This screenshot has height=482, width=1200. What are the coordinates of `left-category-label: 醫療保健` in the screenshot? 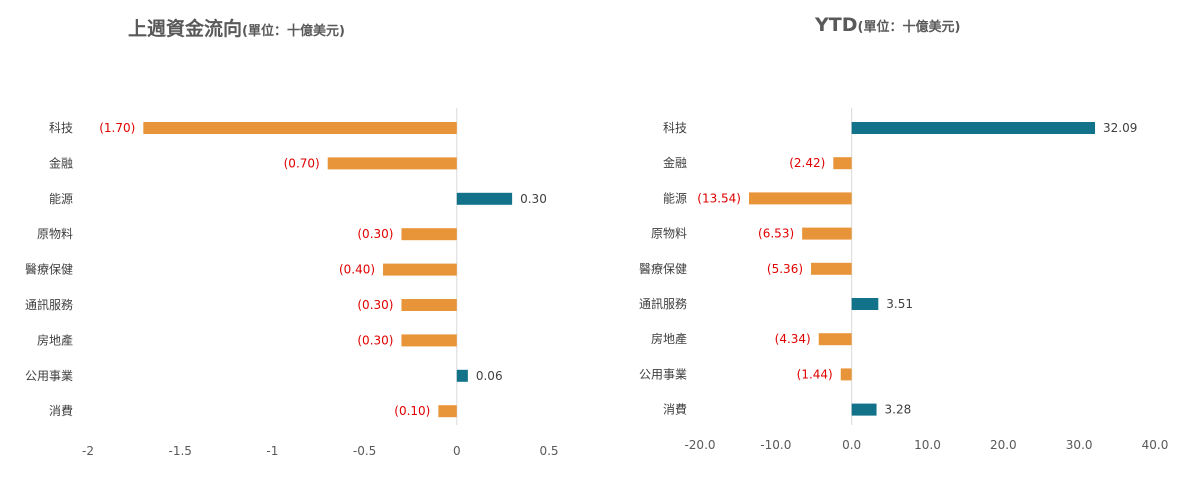 It's located at (49, 270).